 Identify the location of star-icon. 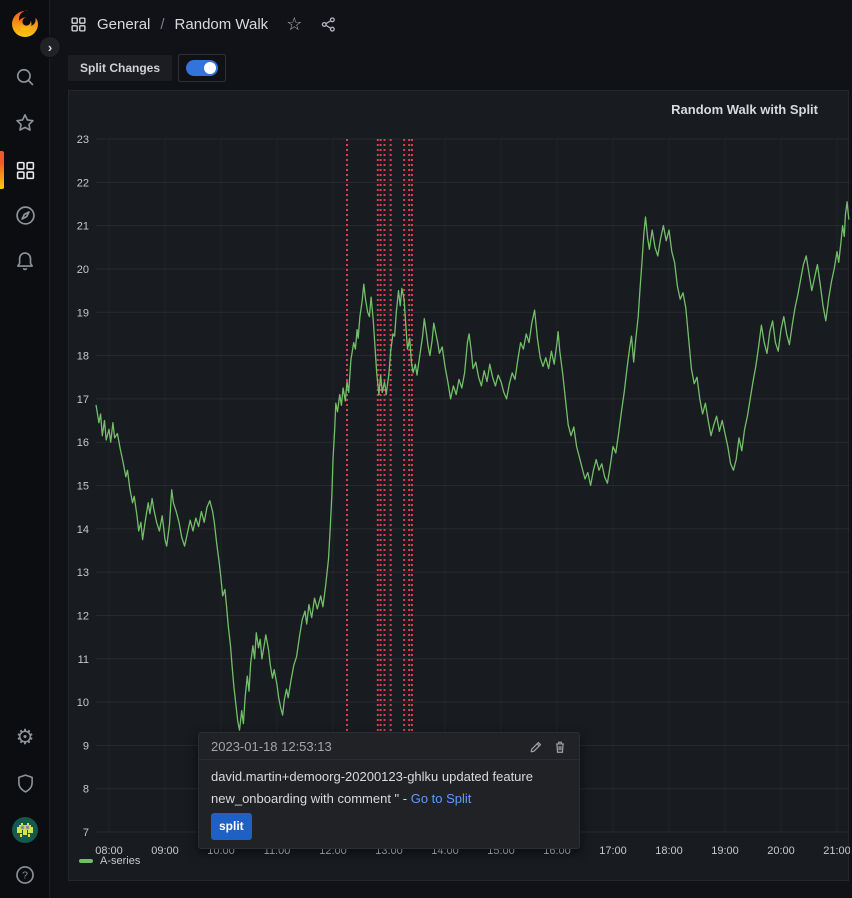
(25, 122).